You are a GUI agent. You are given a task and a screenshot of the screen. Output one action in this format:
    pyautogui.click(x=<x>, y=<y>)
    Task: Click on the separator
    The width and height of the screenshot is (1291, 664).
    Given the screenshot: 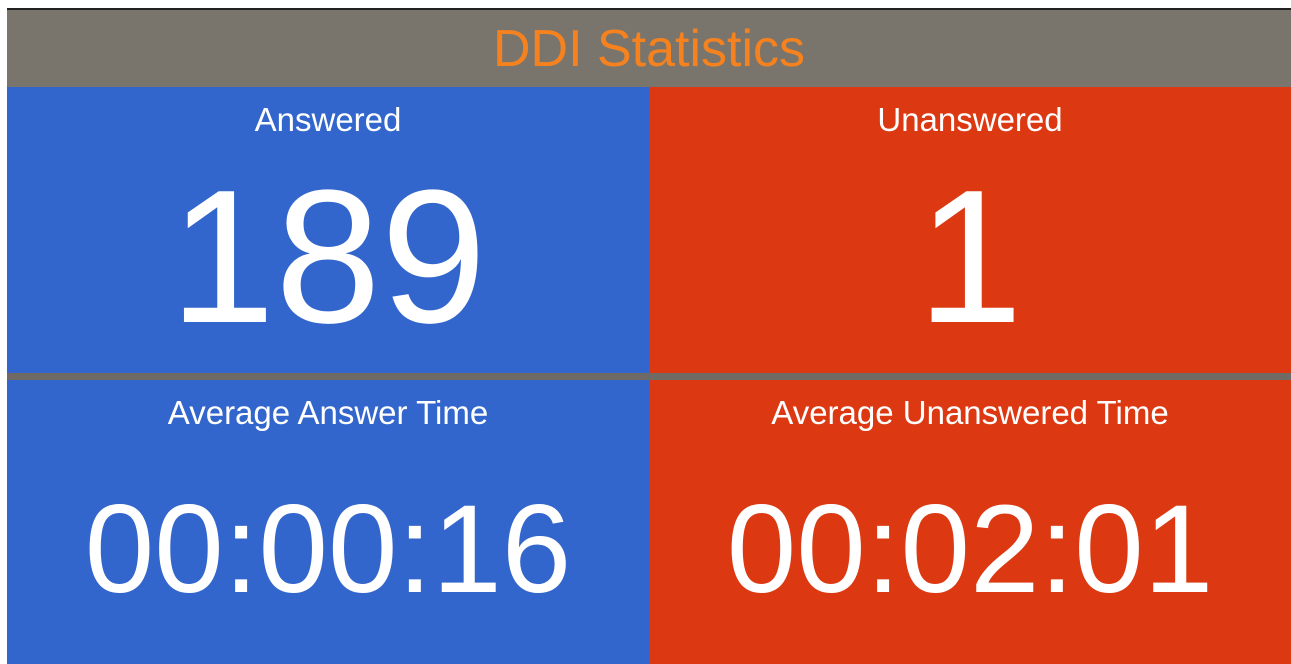 What is the action you would take?
    pyautogui.click(x=649, y=376)
    